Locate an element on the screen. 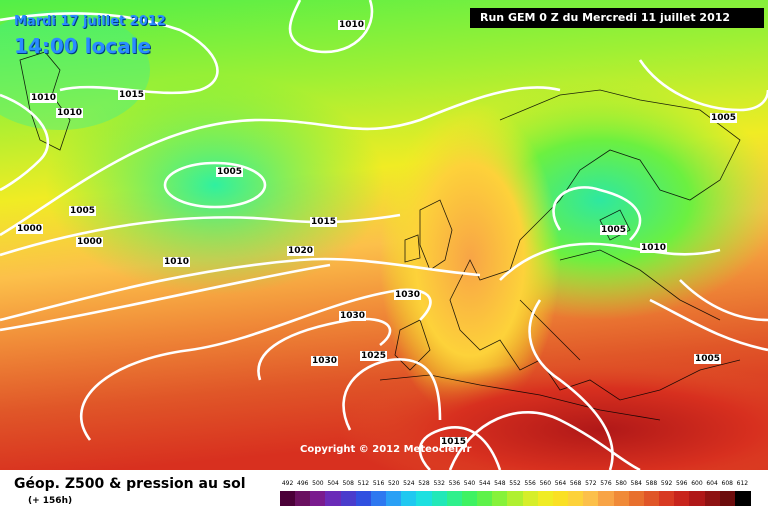 The height and width of the screenshot is (512, 768). legend-tick-label: 528 is located at coordinates (424, 483).